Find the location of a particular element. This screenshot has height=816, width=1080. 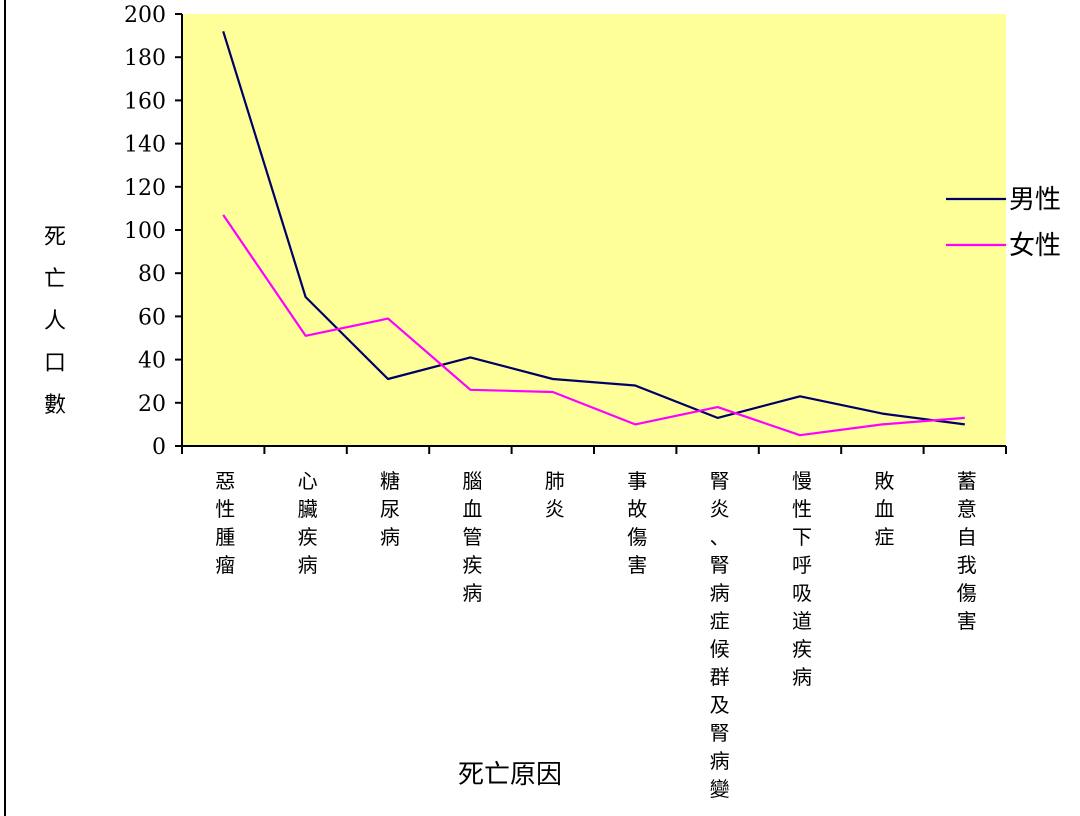

x-tick-label: 敗血症 is located at coordinates (884, 509).